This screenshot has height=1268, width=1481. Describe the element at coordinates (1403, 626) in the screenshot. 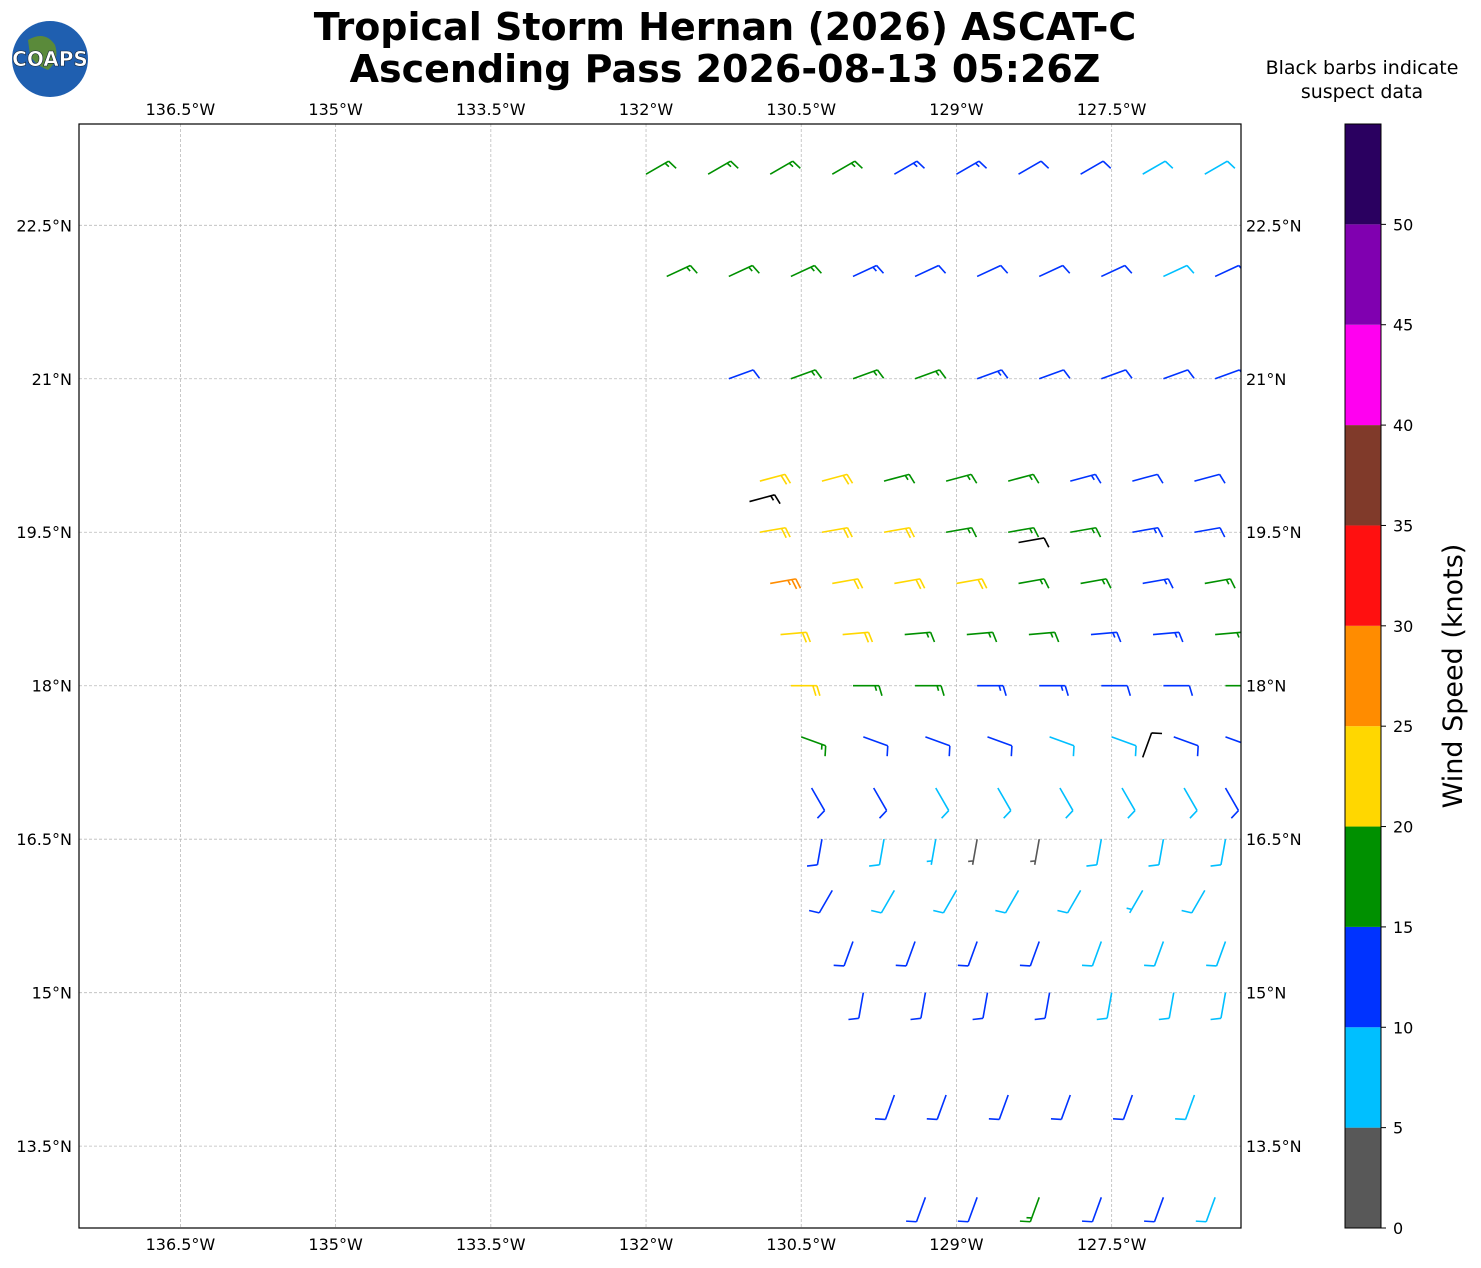

I see `colorbar-tick-label: 30` at that location.